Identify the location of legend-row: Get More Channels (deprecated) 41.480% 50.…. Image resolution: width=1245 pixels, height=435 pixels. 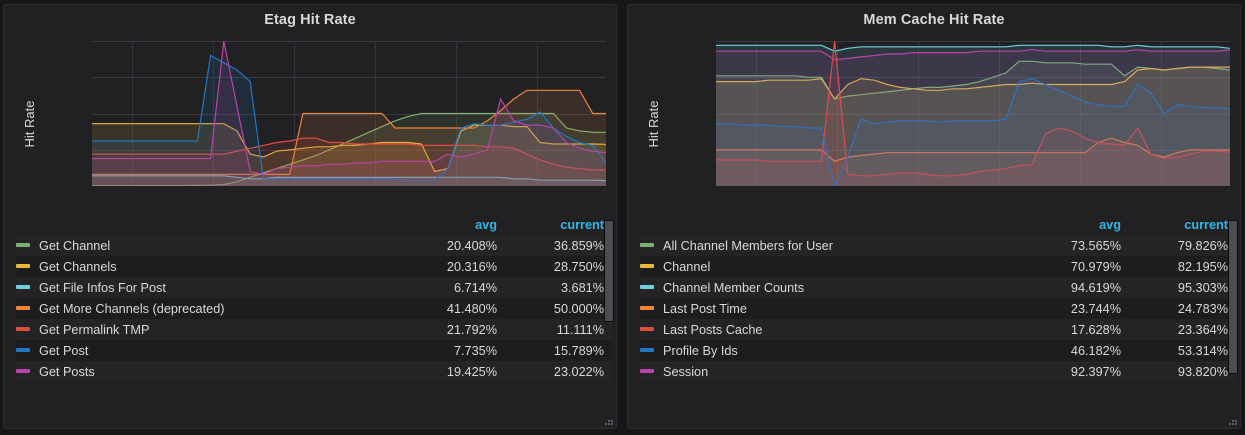
(314, 308).